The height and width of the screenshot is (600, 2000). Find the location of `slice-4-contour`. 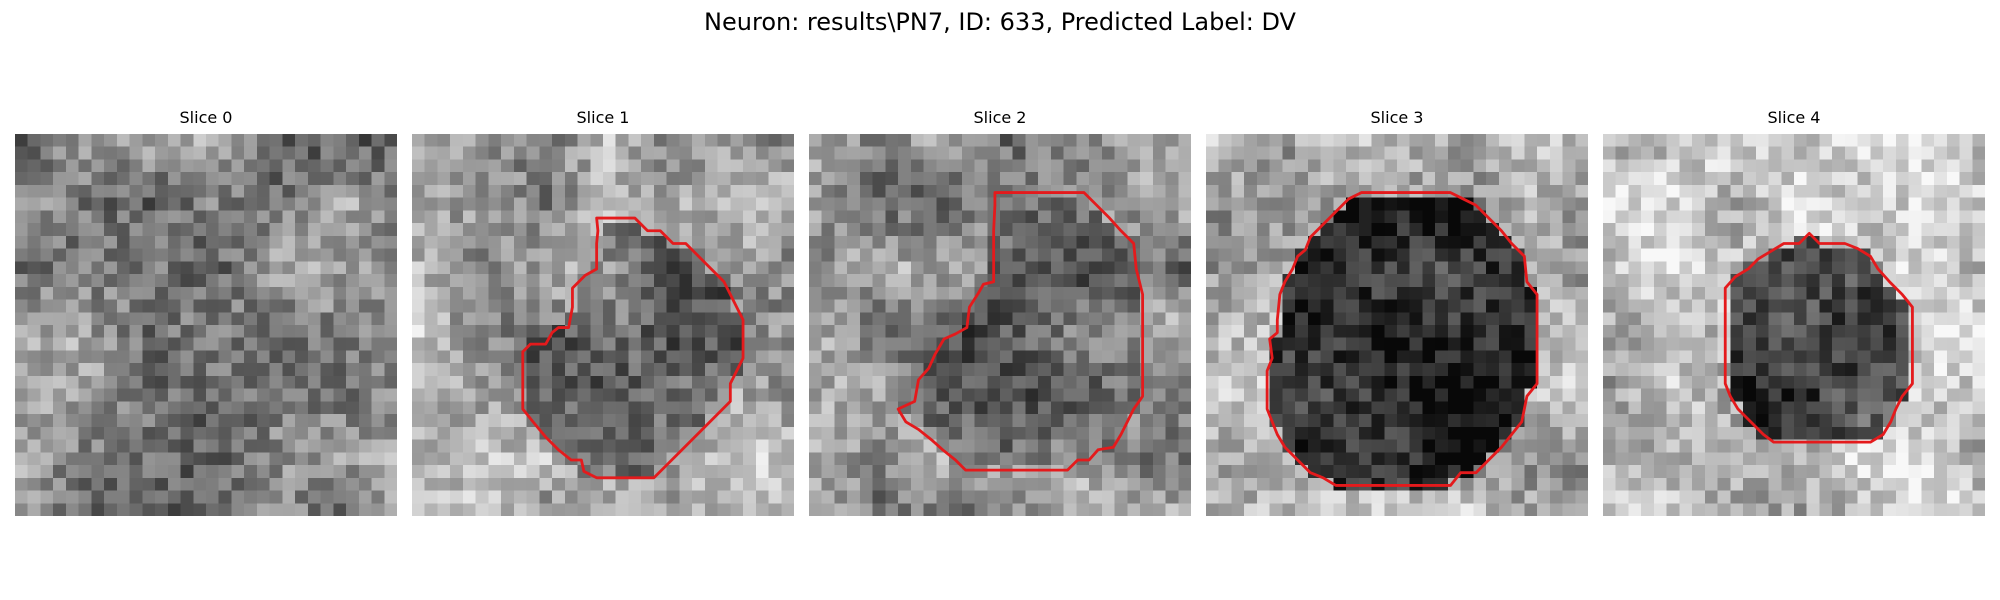

slice-4-contour is located at coordinates (1818, 337).